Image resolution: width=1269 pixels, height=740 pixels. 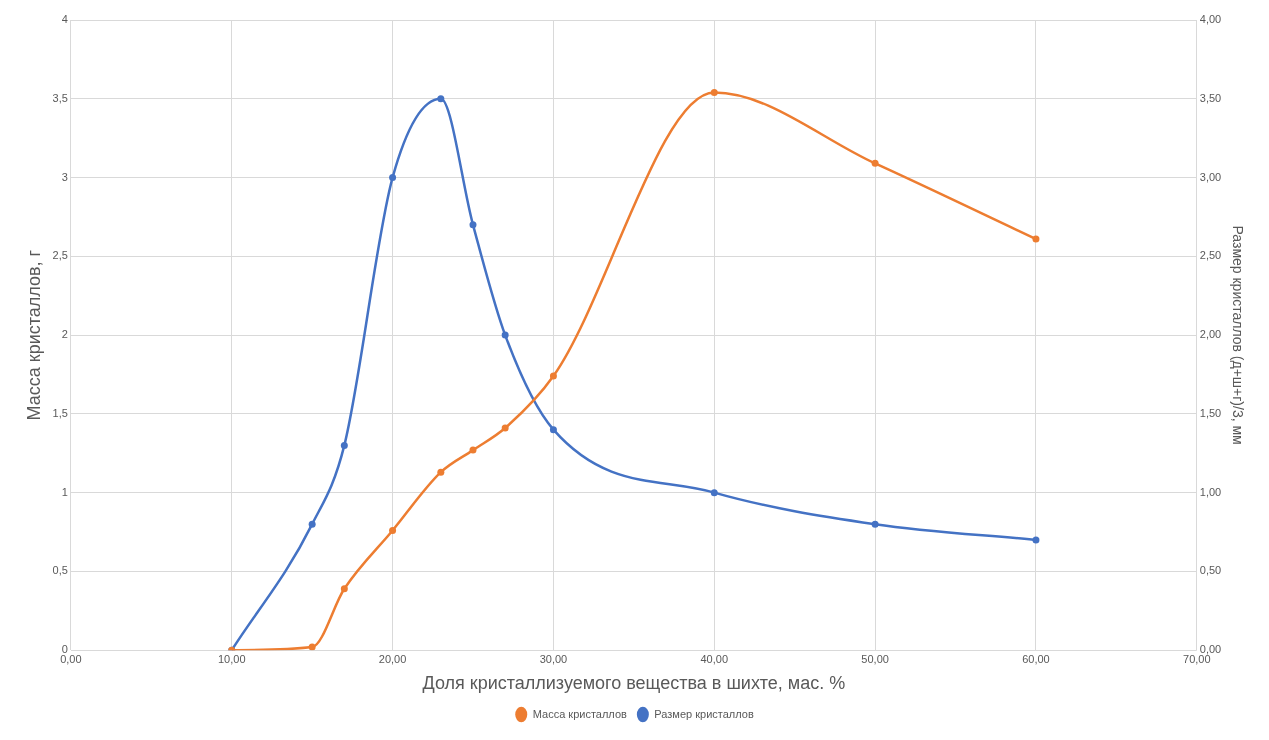 I want to click on y2-tick-label: 1,00, so click(x=1210, y=491).